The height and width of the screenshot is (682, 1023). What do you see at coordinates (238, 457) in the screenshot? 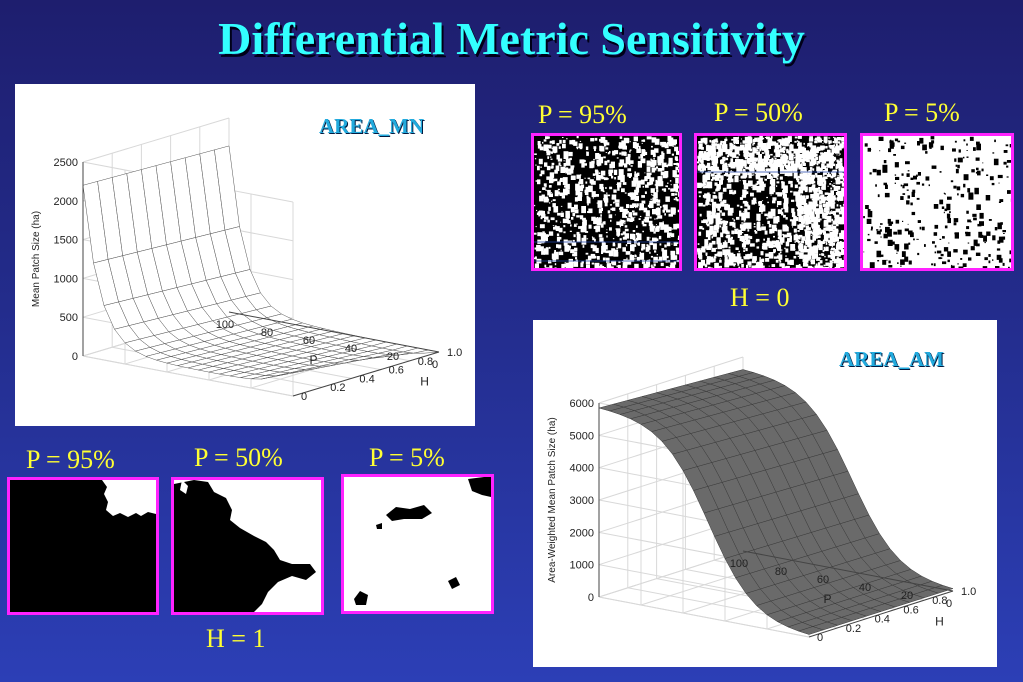
I see `bottom-label-p50: P = 50%` at bounding box center [238, 457].